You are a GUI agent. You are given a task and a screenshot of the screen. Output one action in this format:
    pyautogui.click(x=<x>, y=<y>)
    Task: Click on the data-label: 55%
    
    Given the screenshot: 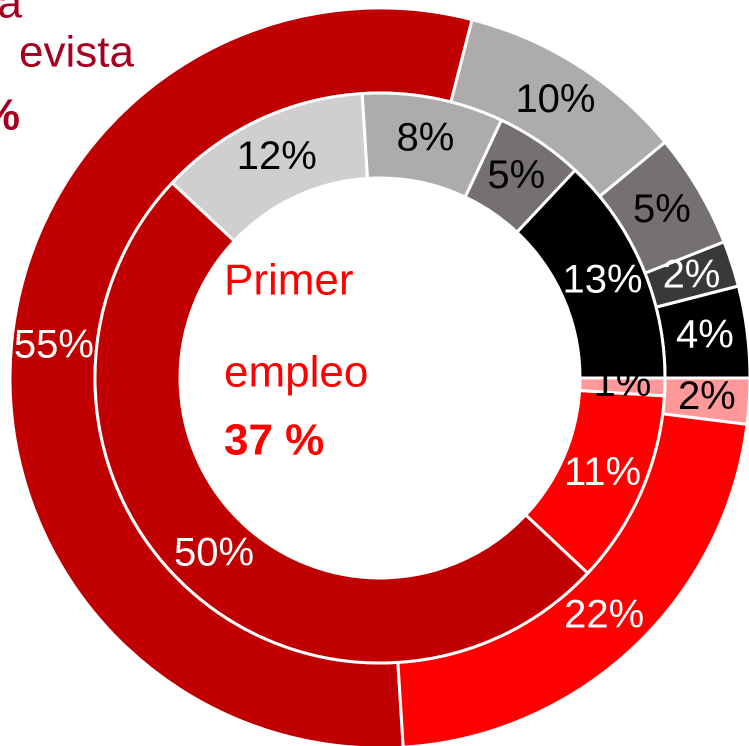 What is the action you would take?
    pyautogui.click(x=54, y=345)
    